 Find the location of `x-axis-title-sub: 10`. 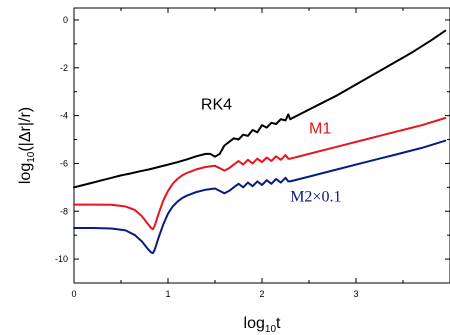

x-axis-title-sub: 10 is located at coordinates (271, 329).